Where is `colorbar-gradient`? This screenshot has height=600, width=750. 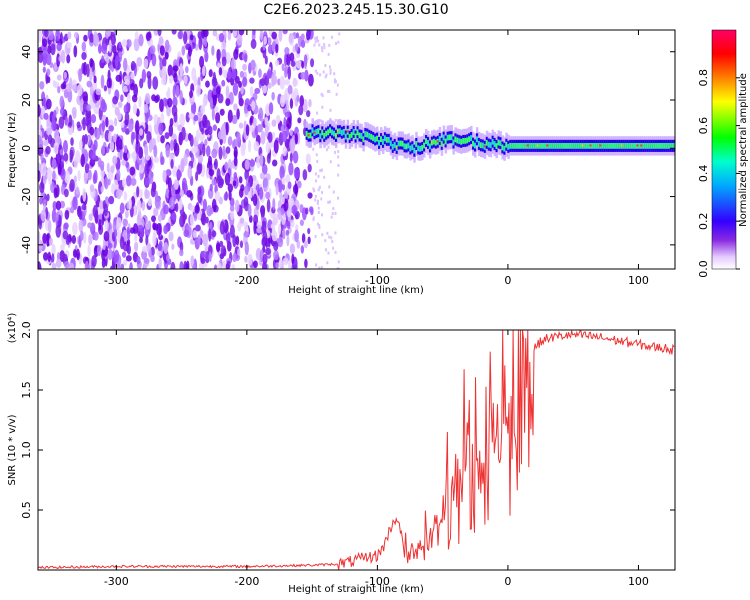
colorbar-gradient is located at coordinates (724, 149).